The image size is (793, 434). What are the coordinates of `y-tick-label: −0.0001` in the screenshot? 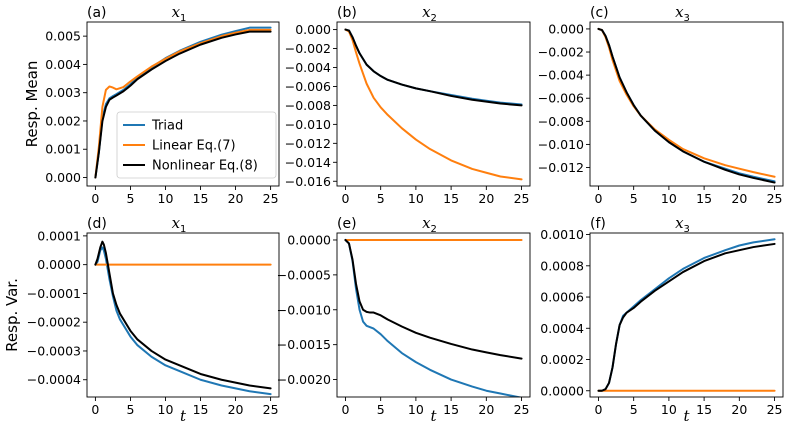 It's located at (54, 293).